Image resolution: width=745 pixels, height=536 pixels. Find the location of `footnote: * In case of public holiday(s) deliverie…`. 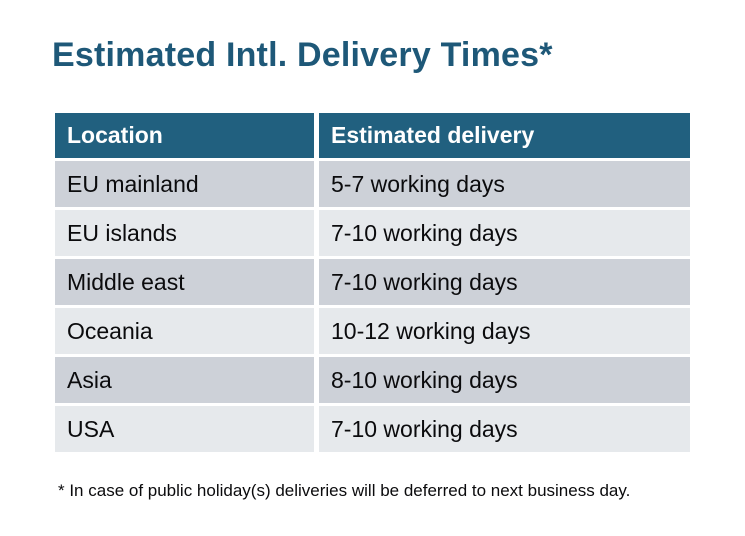

footnote: * In case of public holiday(s) deliverie… is located at coordinates (344, 490).